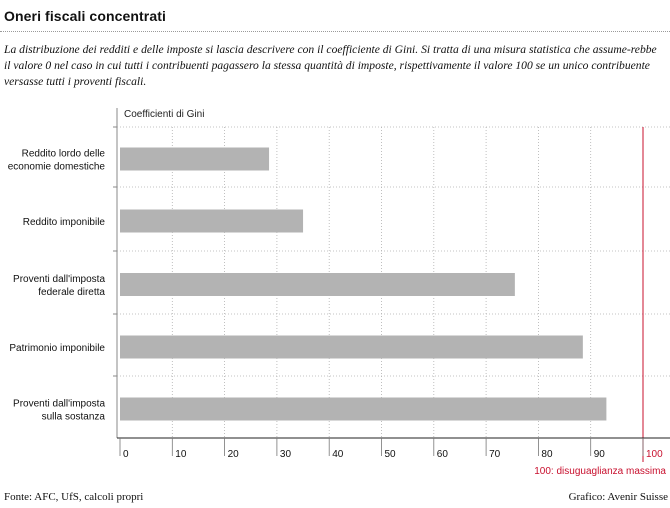 The image size is (670, 508). Describe the element at coordinates (164, 114) in the screenshot. I see `chart-subtitle: Coefficienti di Gini` at that location.